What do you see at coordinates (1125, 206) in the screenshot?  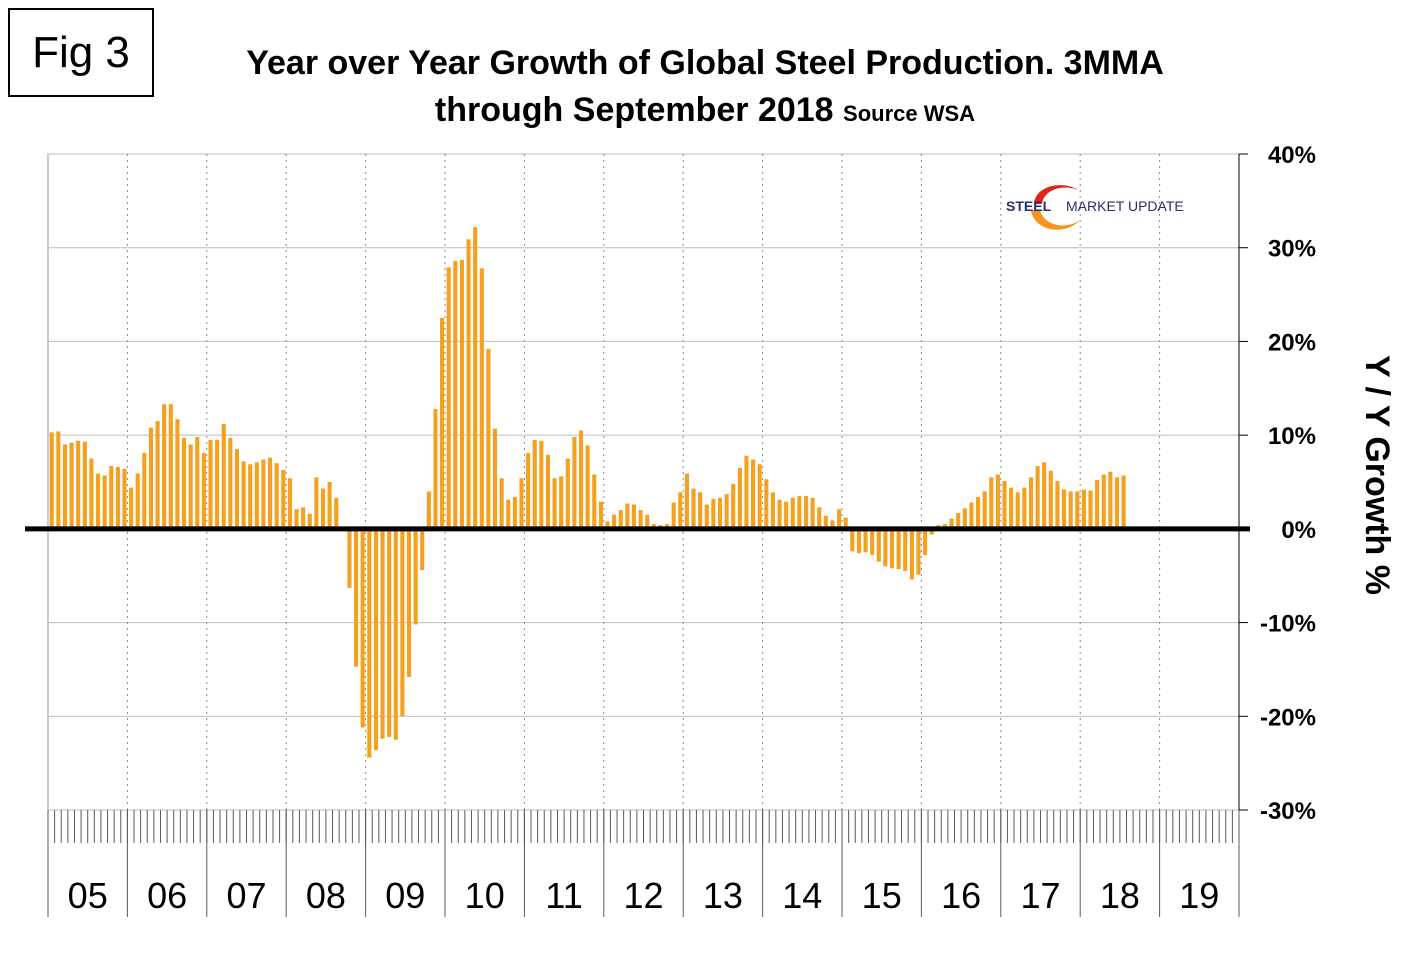 I see `logo-word-market-update: MARKET UPDATE` at bounding box center [1125, 206].